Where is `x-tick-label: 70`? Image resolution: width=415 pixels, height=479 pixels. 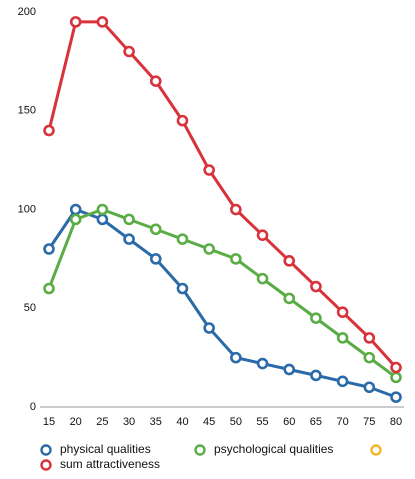
x-tick-label: 70 is located at coordinates (342, 422).